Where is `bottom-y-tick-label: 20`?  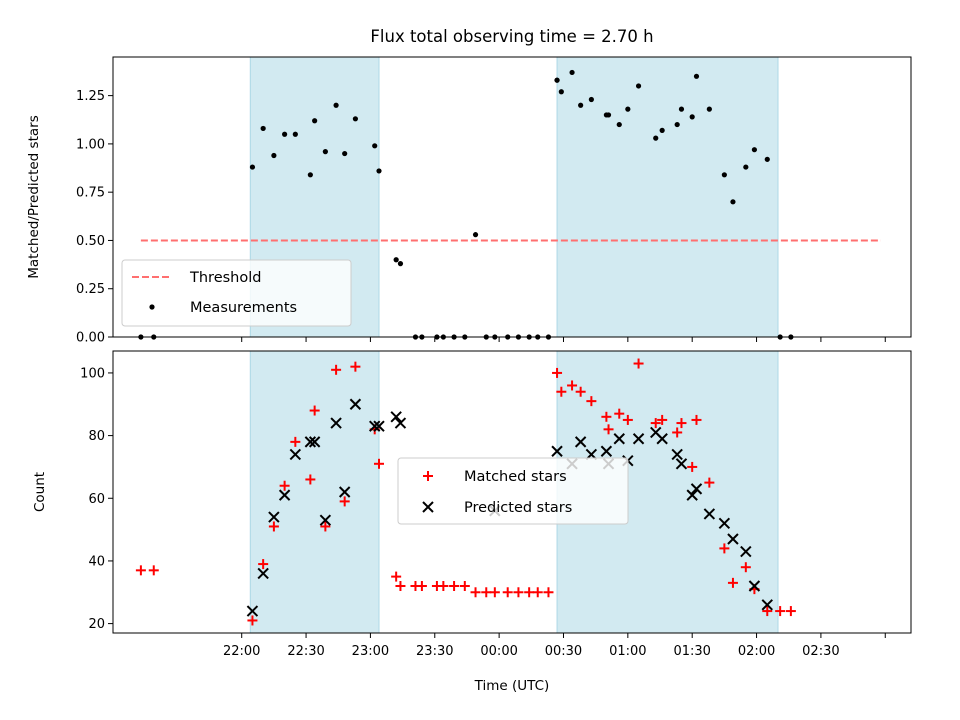
bottom-y-tick-label: 20 is located at coordinates (96, 624).